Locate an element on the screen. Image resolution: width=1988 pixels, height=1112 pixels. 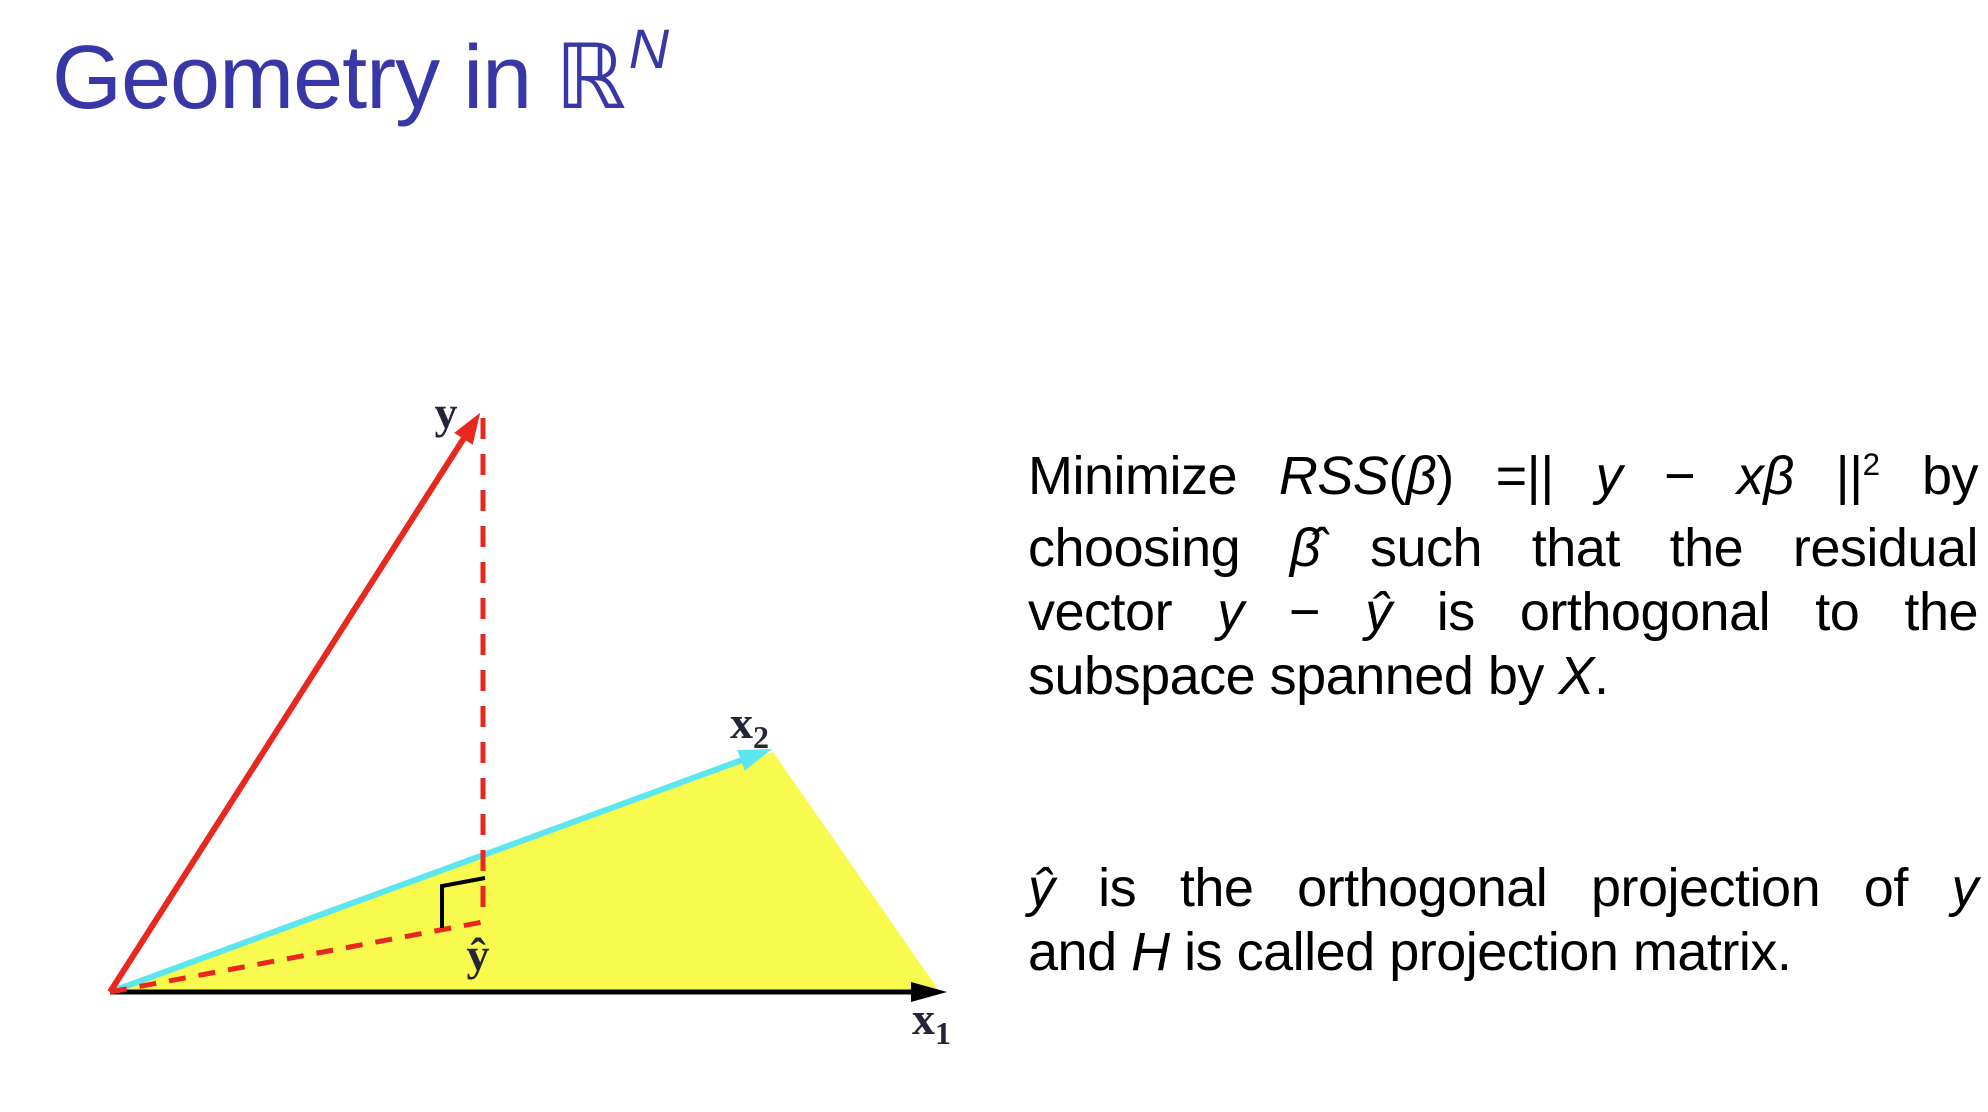
math-segment: RSS is located at coordinates (1333, 476).